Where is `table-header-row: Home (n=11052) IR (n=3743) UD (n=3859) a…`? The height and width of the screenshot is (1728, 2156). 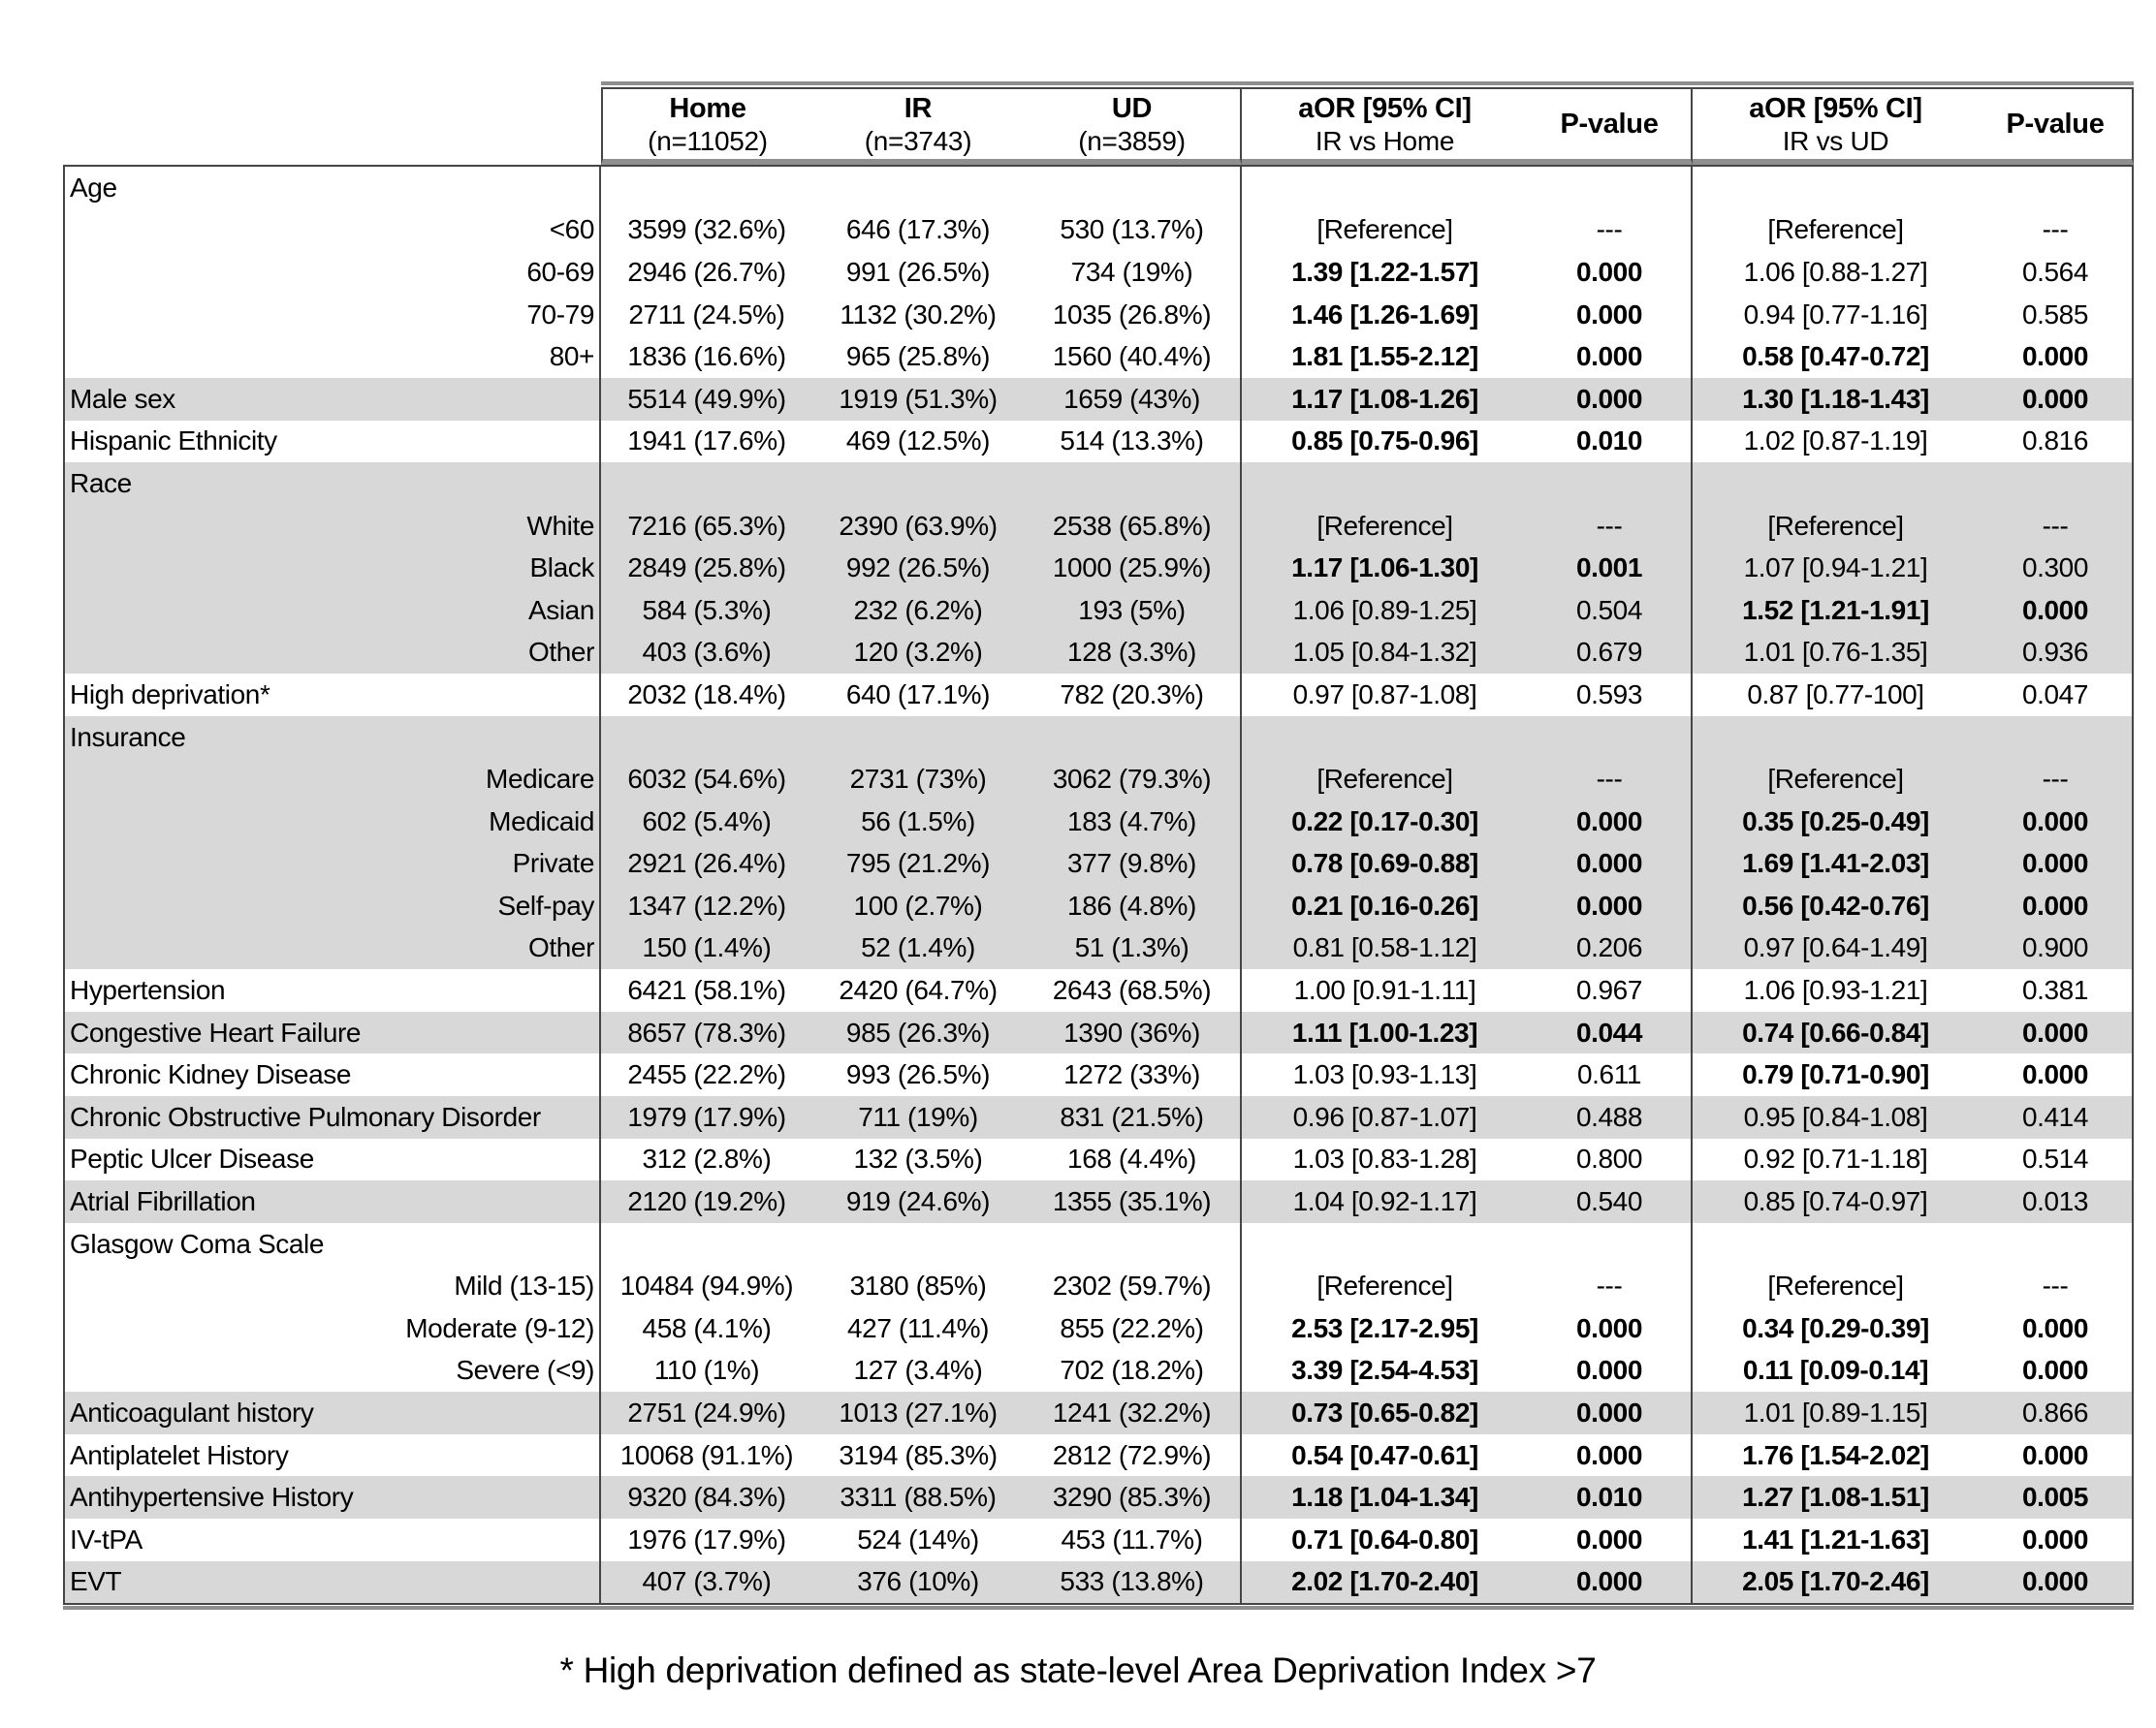
table-header-row: Home (n=11052) IR (n=3743) UD (n=3859) a… is located at coordinates (1098, 126).